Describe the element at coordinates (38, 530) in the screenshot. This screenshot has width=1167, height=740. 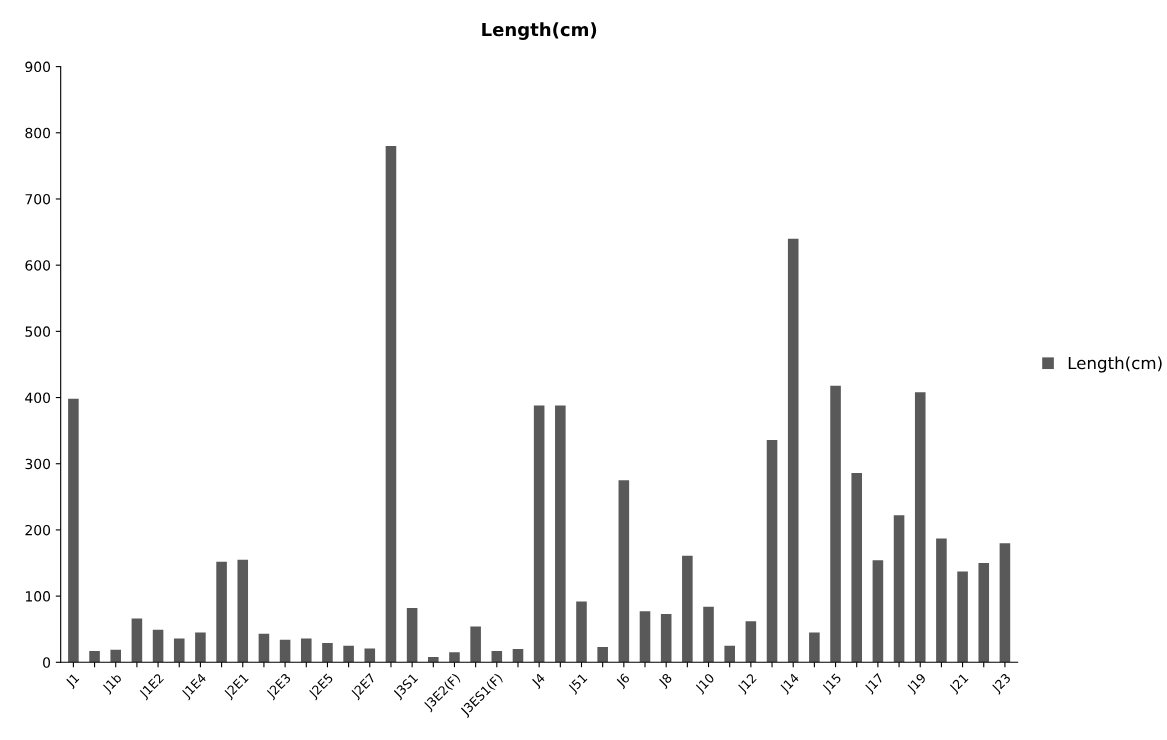
I see `y-tick-label: 200` at that location.